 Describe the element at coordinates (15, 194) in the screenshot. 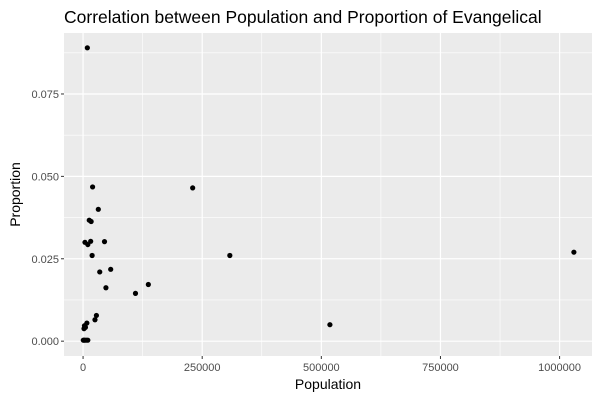

I see `y-axis-title: Proportion` at that location.